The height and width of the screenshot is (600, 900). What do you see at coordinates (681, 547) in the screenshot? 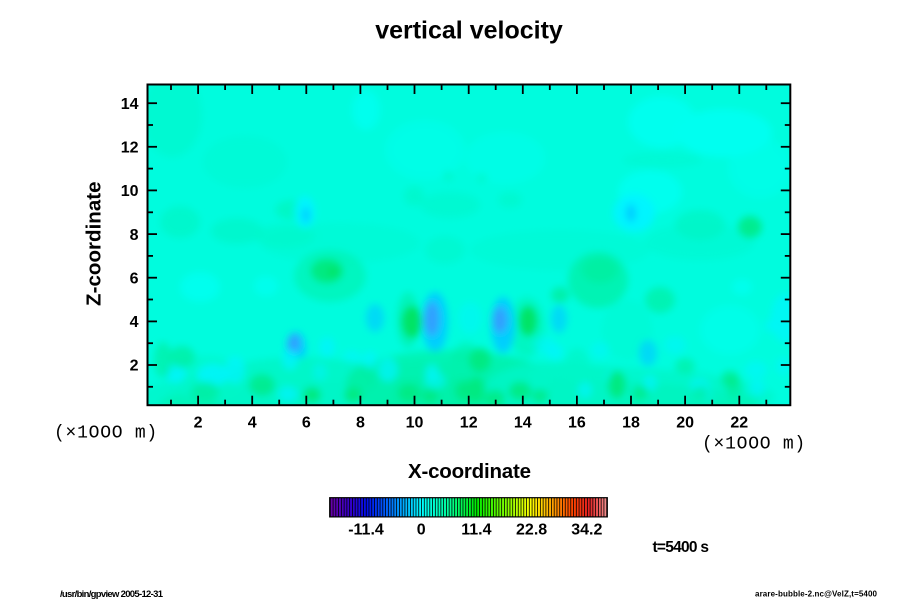
I see `svg-text: t=5400 s` at bounding box center [681, 547].